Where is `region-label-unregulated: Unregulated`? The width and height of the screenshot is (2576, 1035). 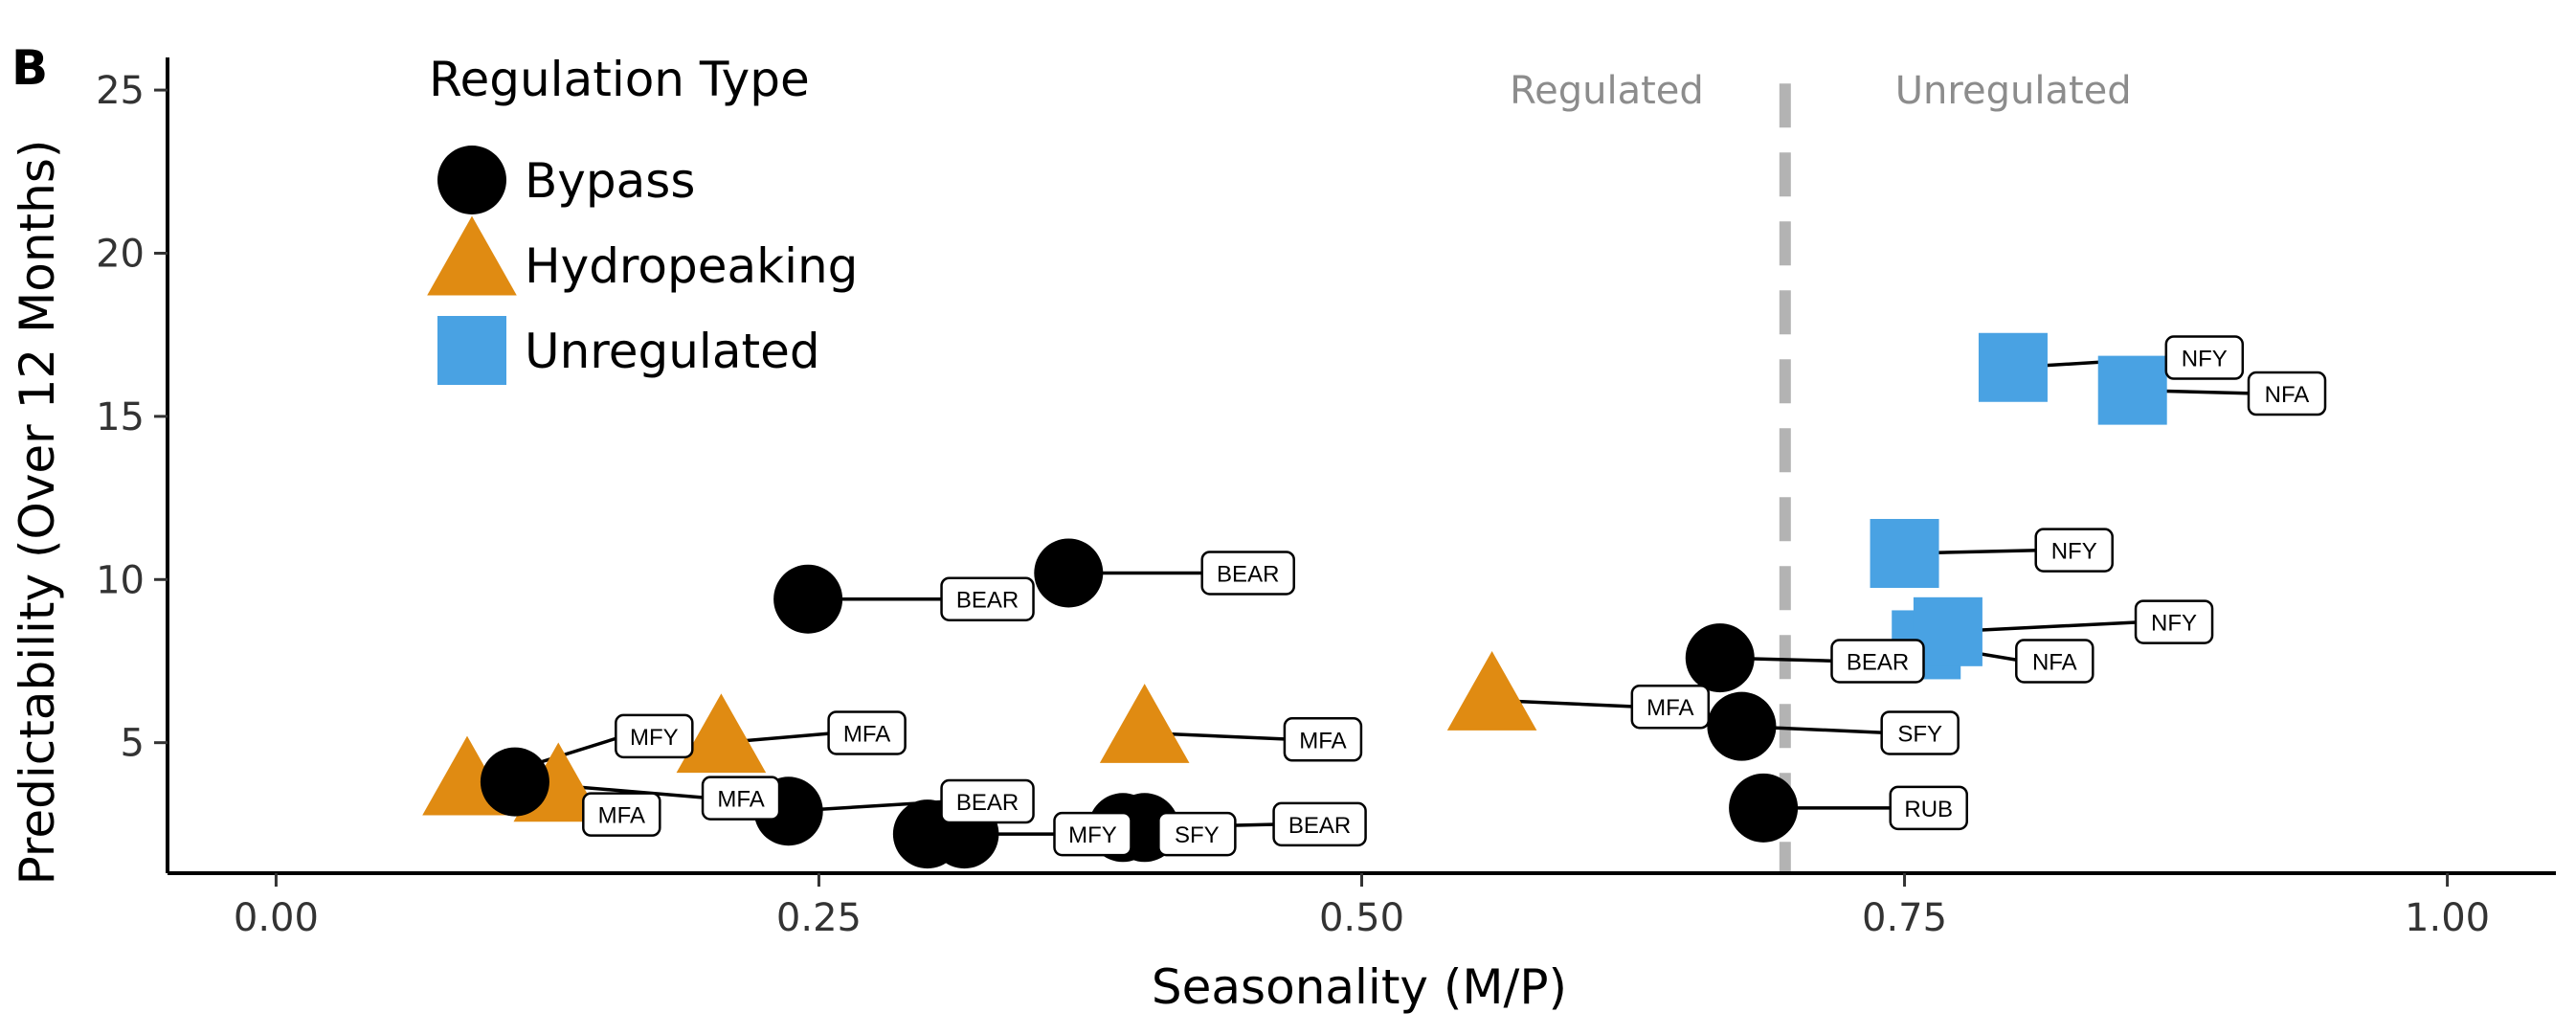 region-label-unregulated: Unregulated is located at coordinates (2014, 91).